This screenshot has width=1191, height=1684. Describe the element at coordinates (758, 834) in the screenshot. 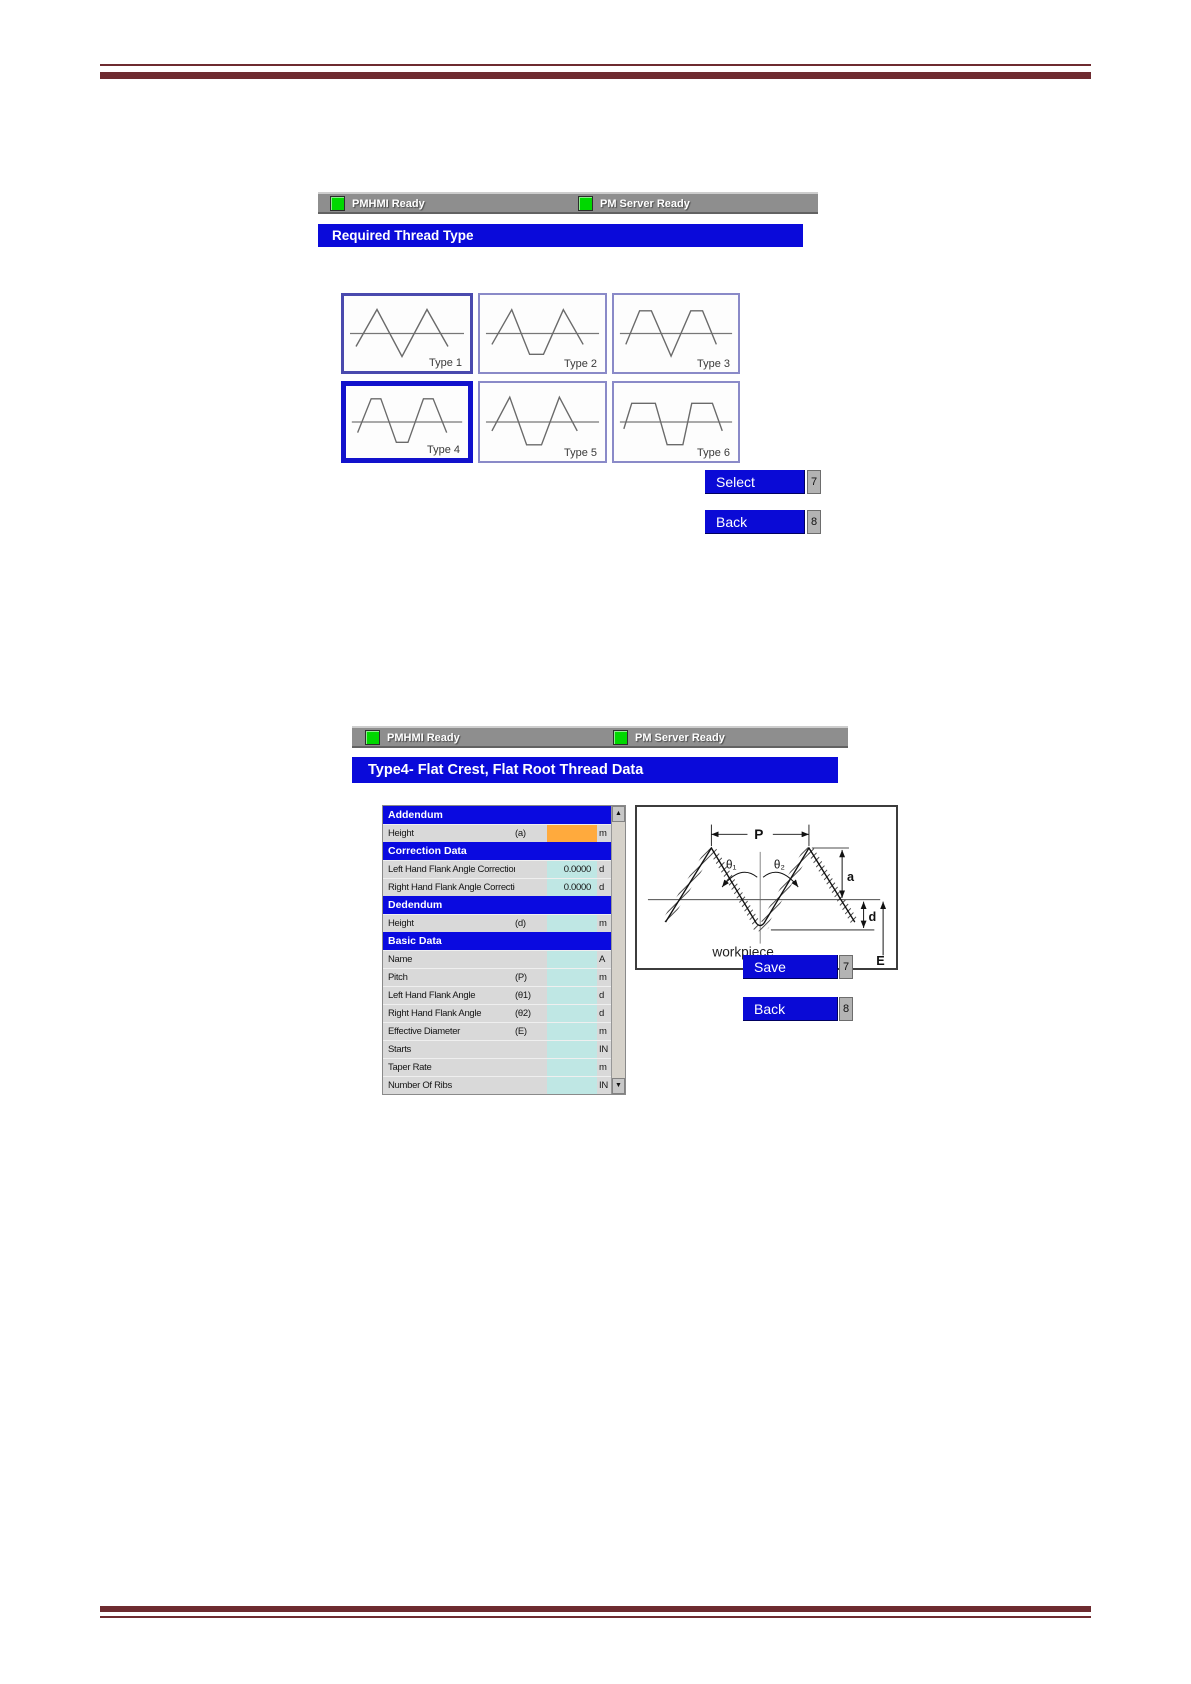

I see `pitch-label: P` at that location.